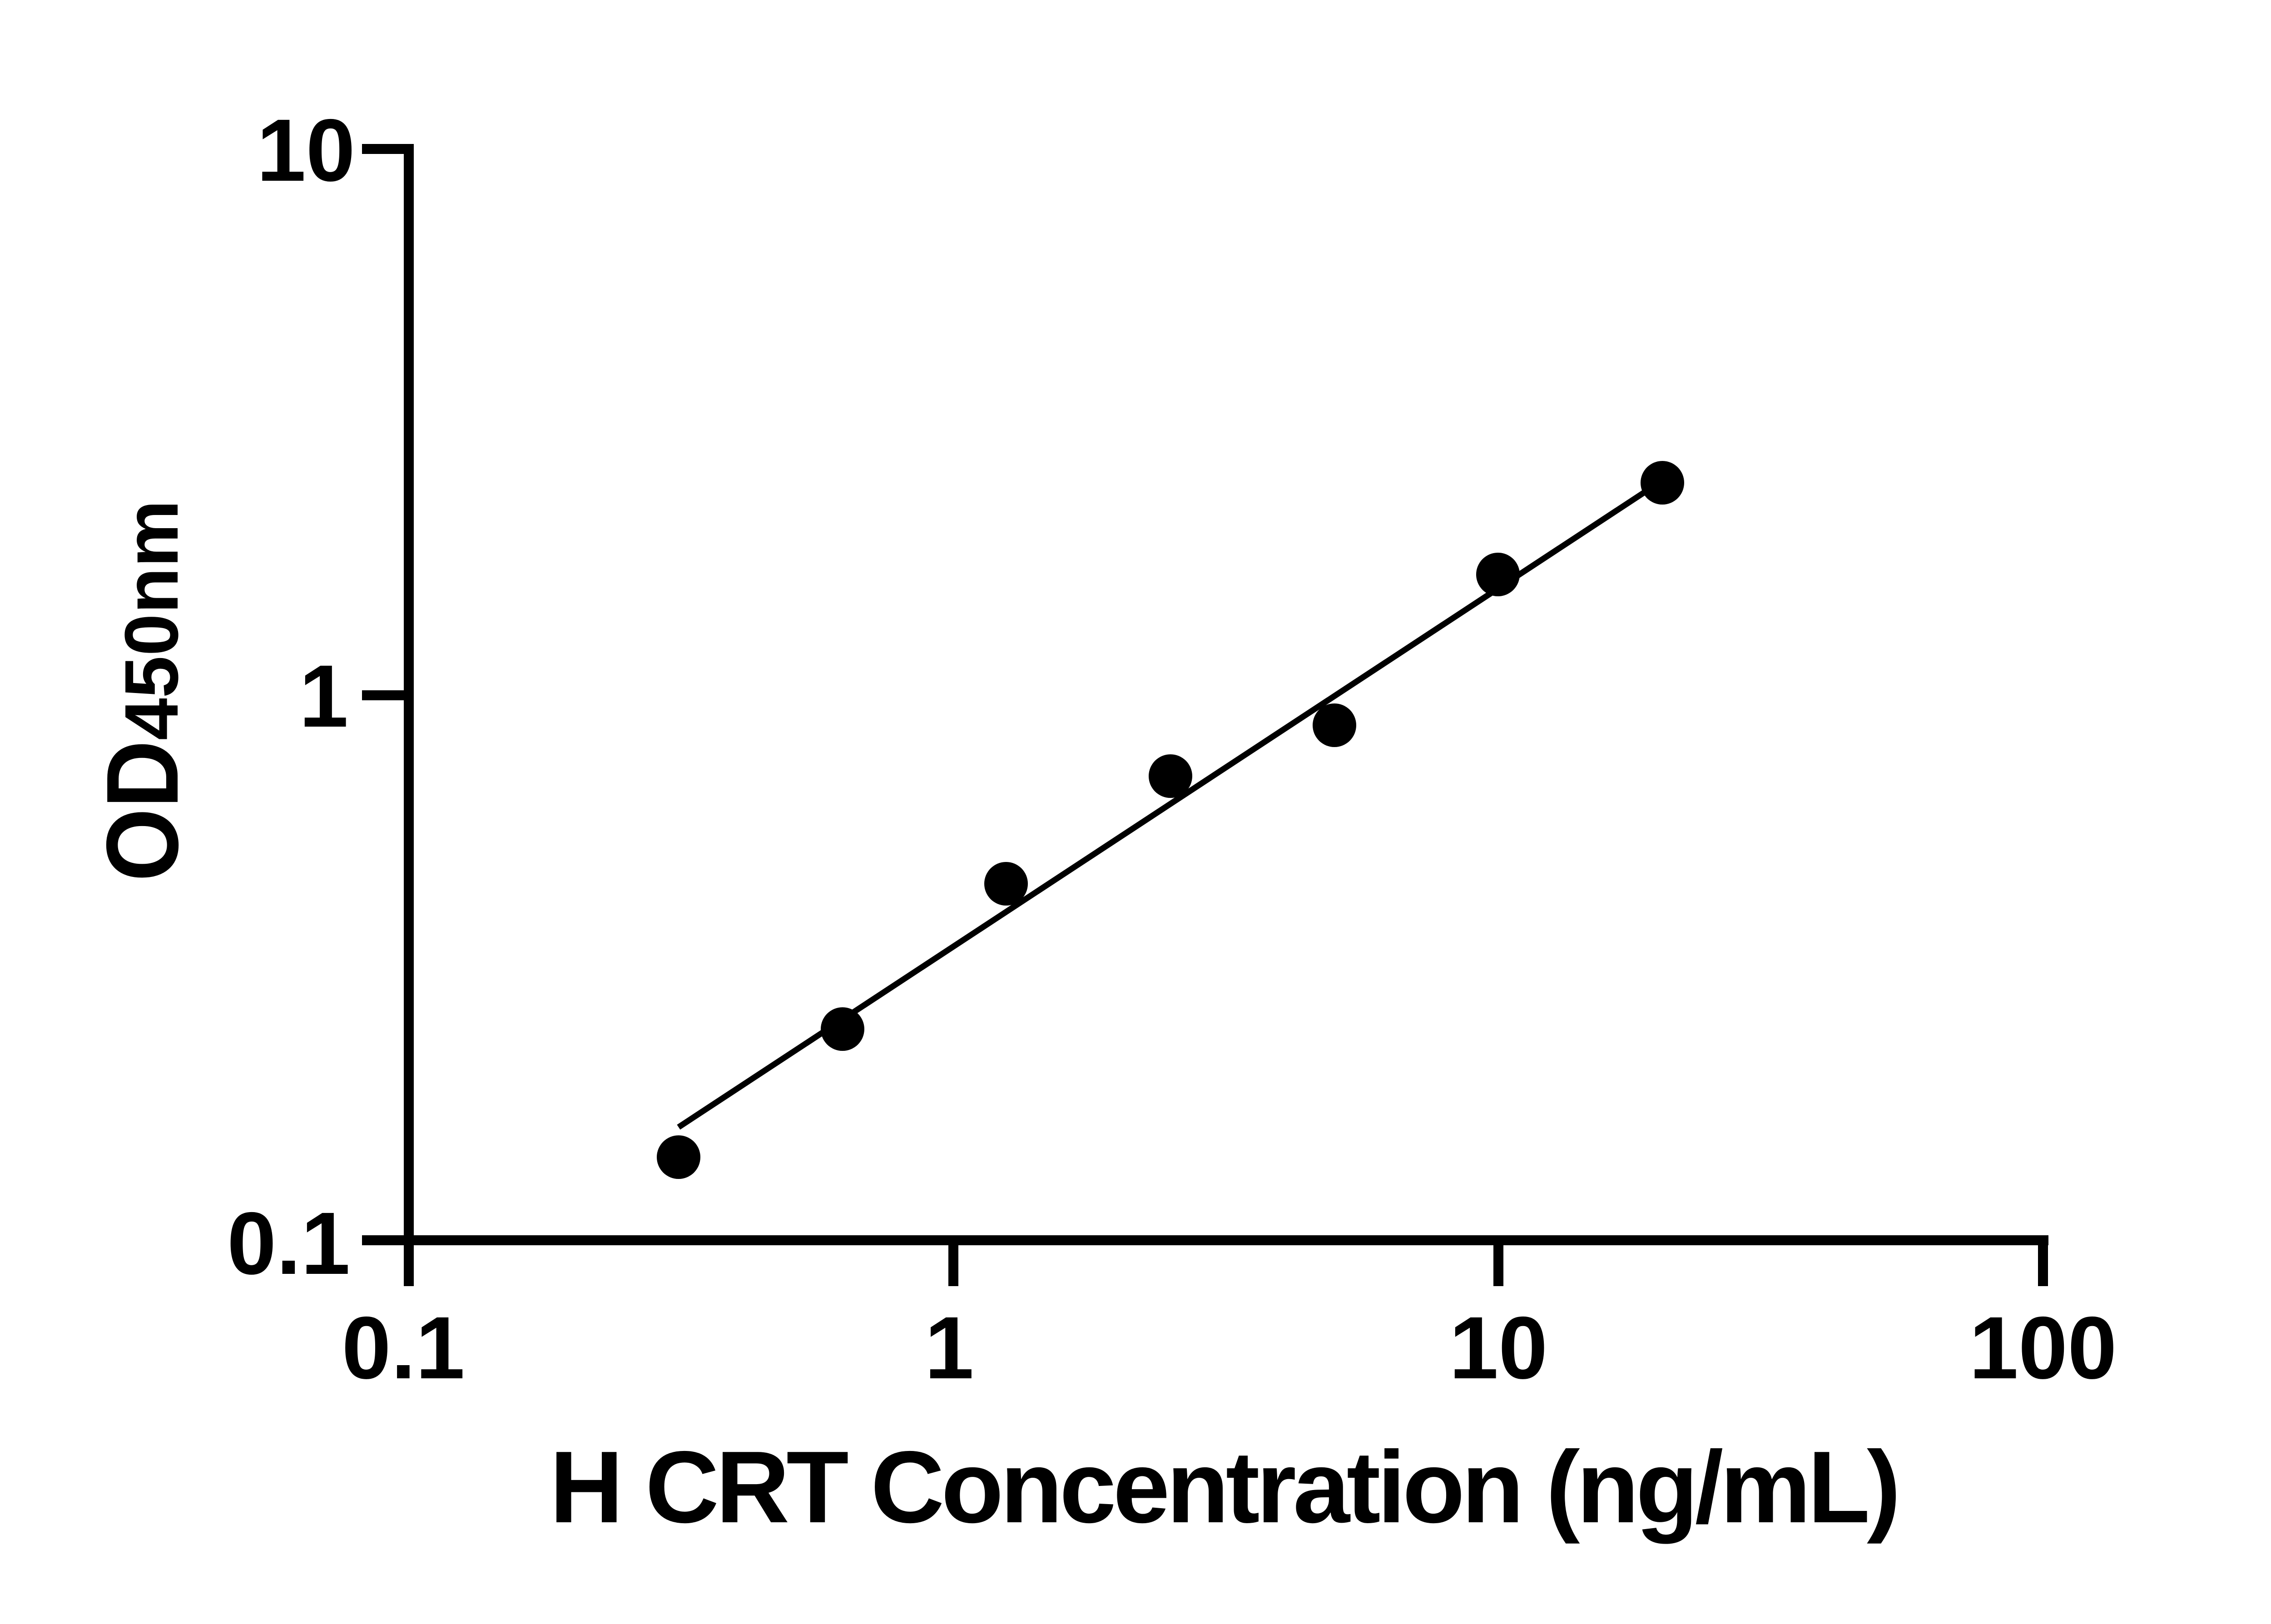  I want to click on svg-text: 100, so click(2043, 1347).